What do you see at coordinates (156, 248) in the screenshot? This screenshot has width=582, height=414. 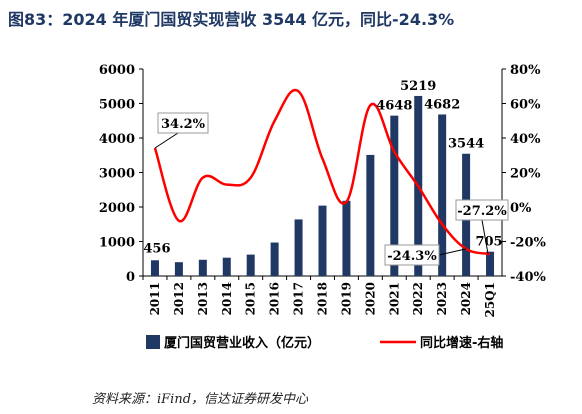 I see `bar-value-label: 456` at bounding box center [156, 248].